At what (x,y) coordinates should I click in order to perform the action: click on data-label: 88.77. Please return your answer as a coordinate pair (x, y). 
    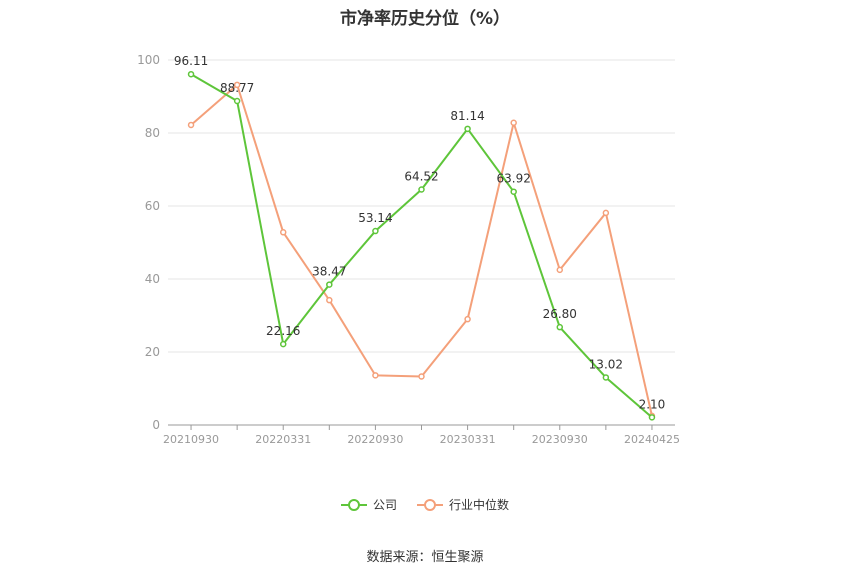
    Looking at the image, I should click on (237, 88).